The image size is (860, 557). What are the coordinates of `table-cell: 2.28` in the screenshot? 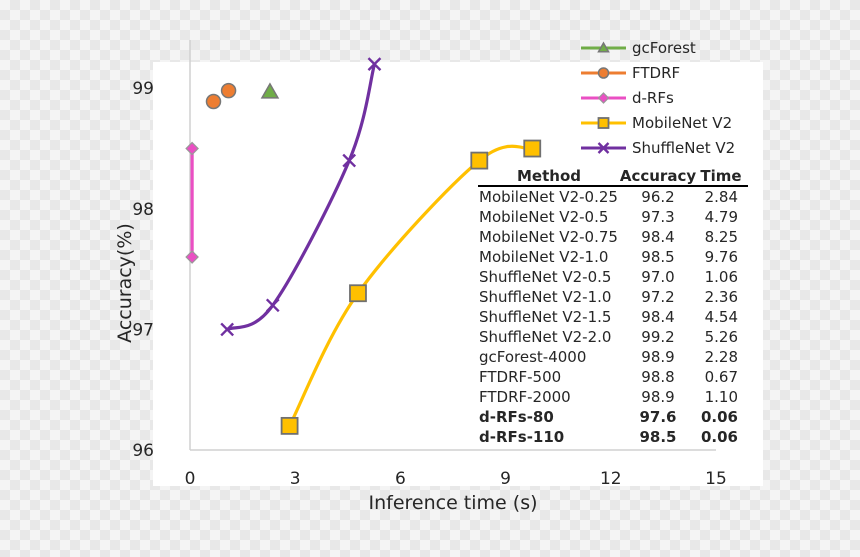 It's located at (721, 357).